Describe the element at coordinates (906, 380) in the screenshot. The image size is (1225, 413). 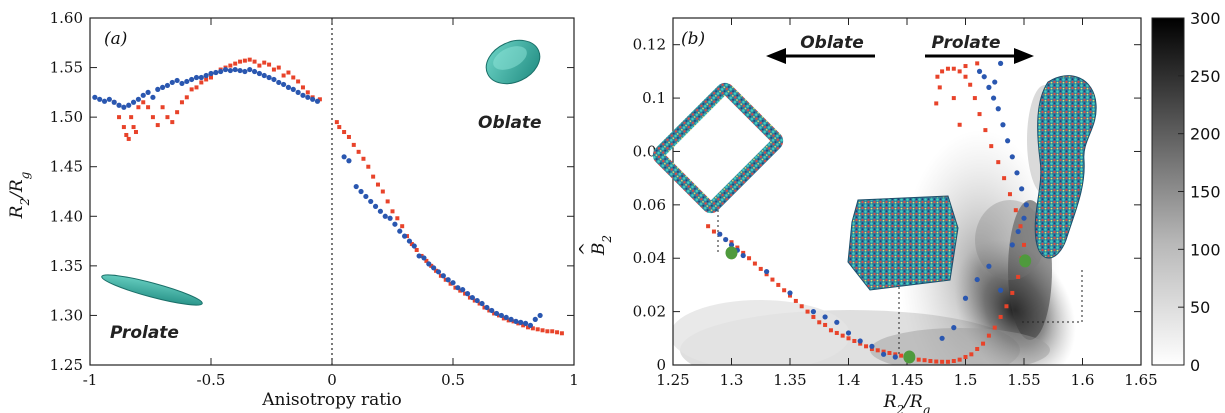
I see `x-tick-label: 1.45` at that location.